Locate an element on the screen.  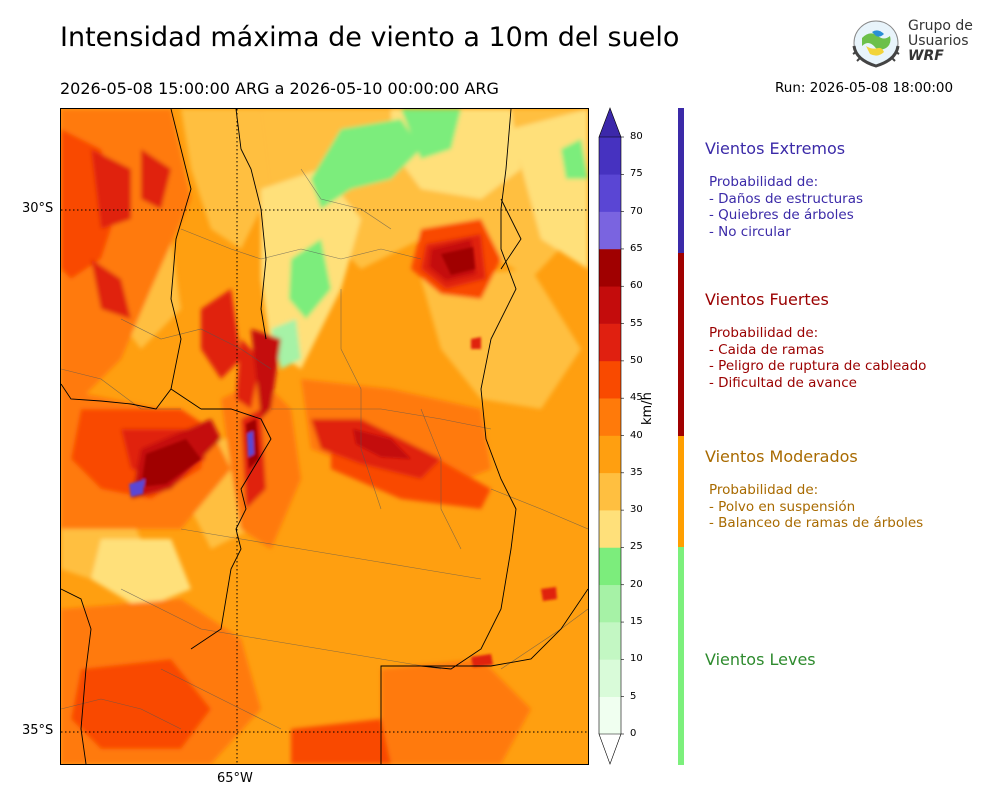
lat-label-30s: 30°S is located at coordinates (38, 208).